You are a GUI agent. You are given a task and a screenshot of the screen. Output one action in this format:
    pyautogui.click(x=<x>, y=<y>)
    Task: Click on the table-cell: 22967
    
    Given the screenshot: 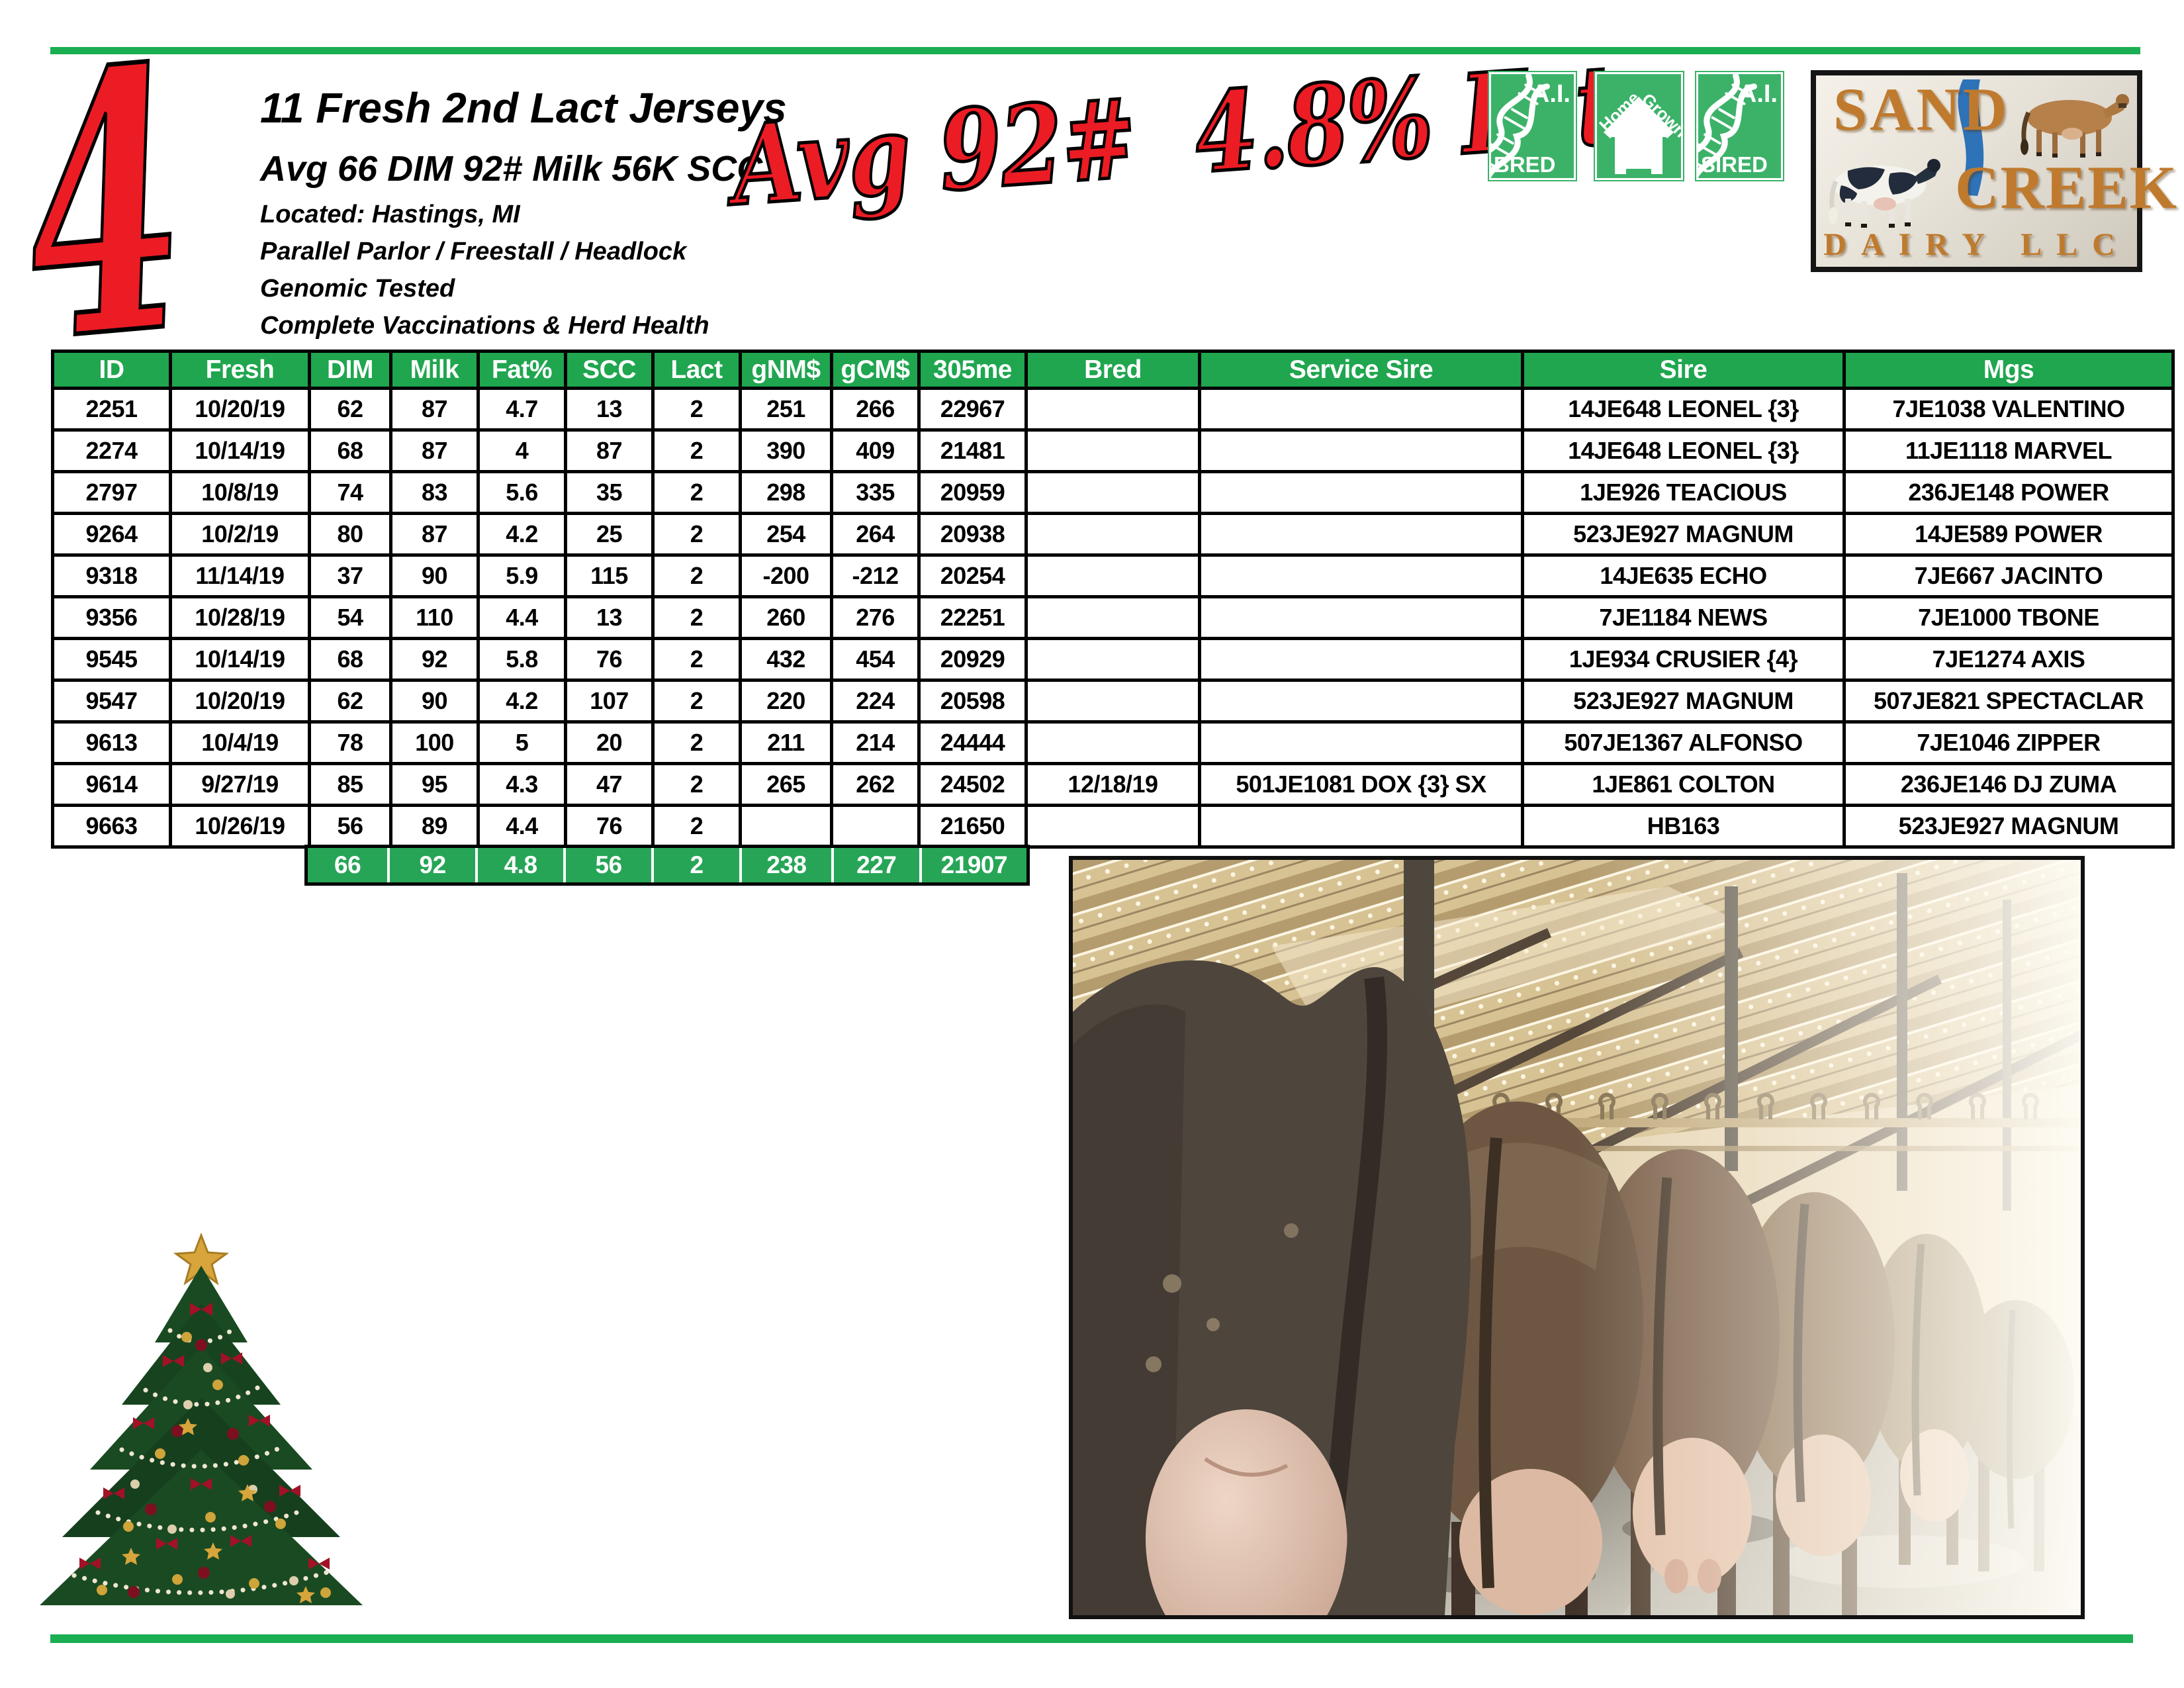 What is the action you would take?
    pyautogui.click(x=973, y=409)
    